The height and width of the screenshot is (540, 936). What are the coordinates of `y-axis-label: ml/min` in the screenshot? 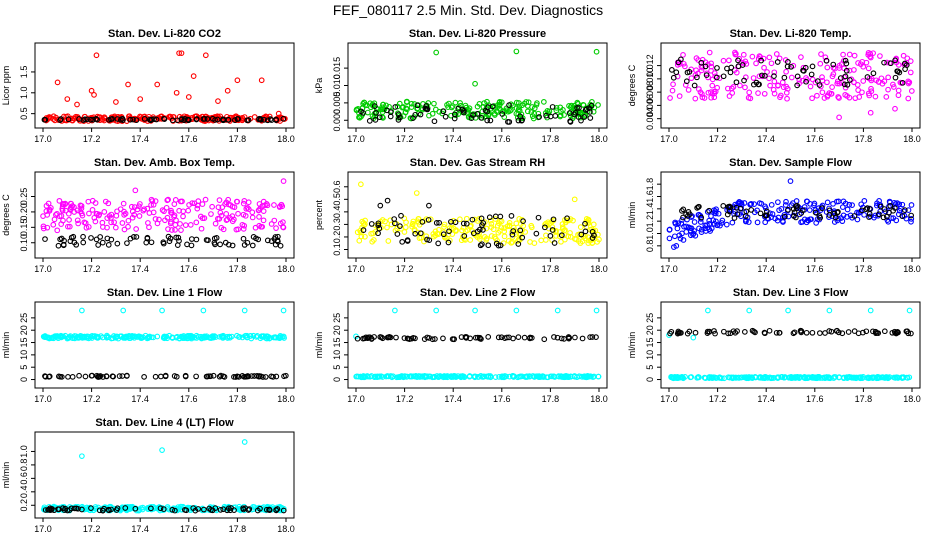 It's located at (632, 215).